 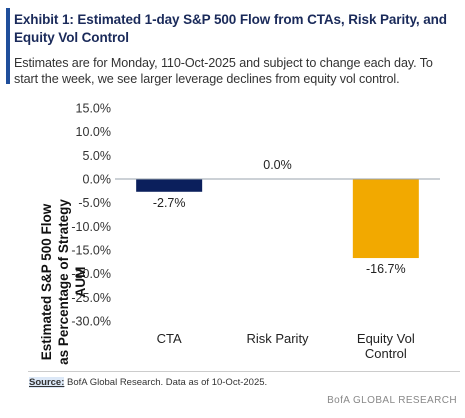 What do you see at coordinates (91, 251) in the screenshot?
I see `y-tick-label: -15.0%` at bounding box center [91, 251].